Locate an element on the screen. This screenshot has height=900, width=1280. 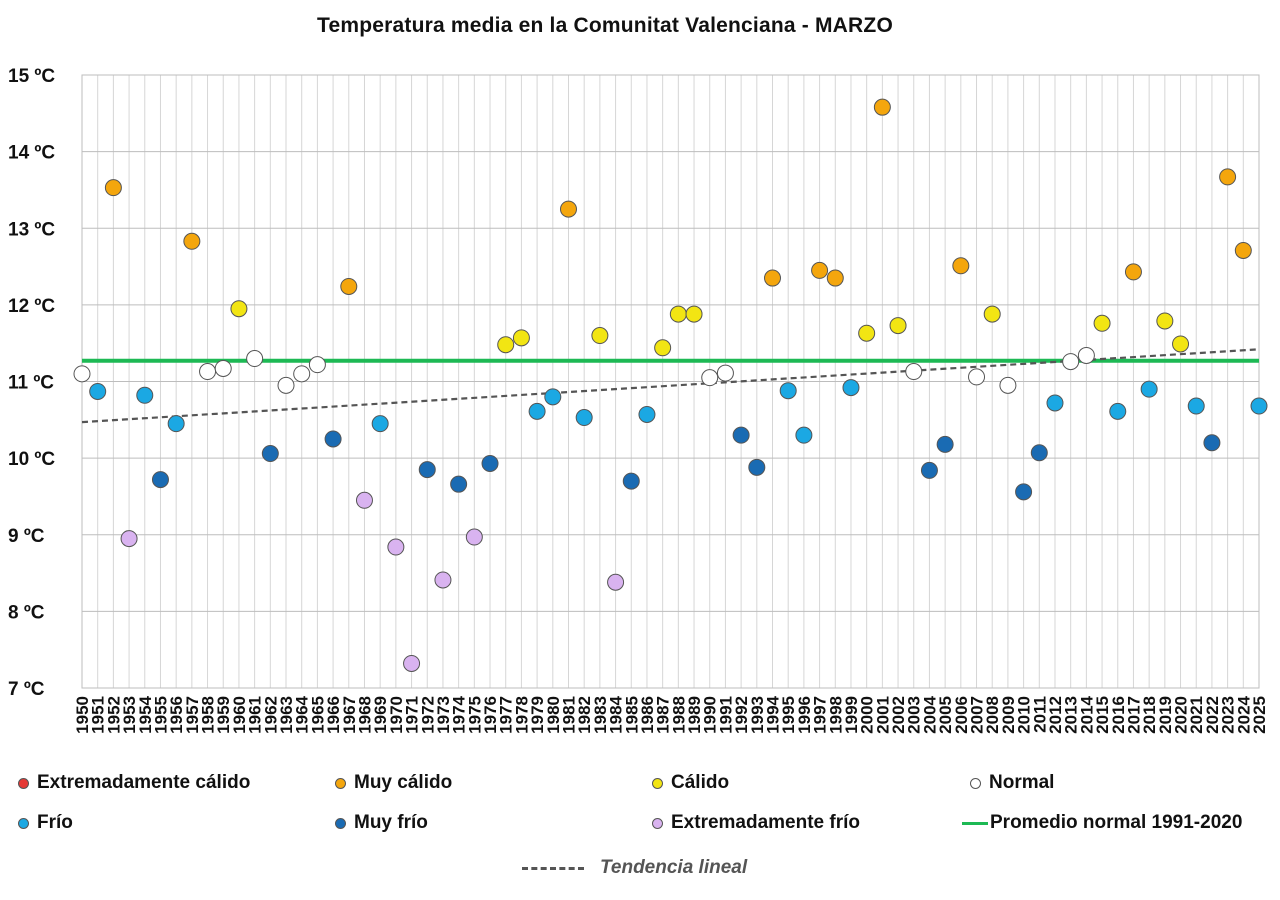
x-tick-label: 1970 is located at coordinates (396, 715).